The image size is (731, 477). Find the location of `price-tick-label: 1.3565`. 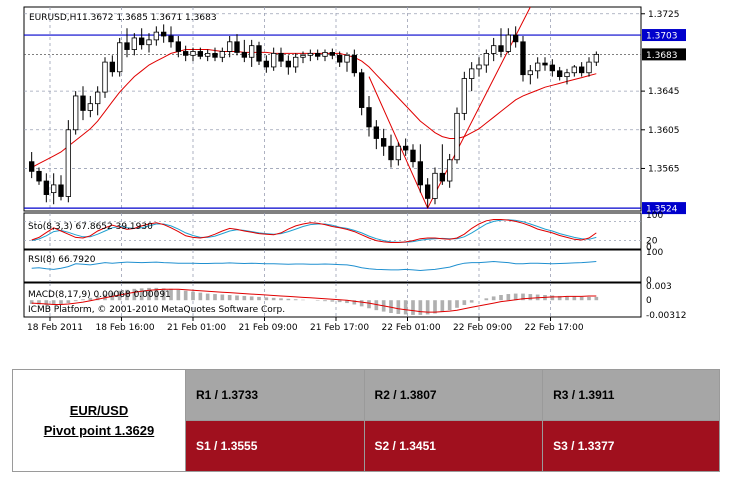

price-tick-label: 1.3565 is located at coordinates (664, 169).